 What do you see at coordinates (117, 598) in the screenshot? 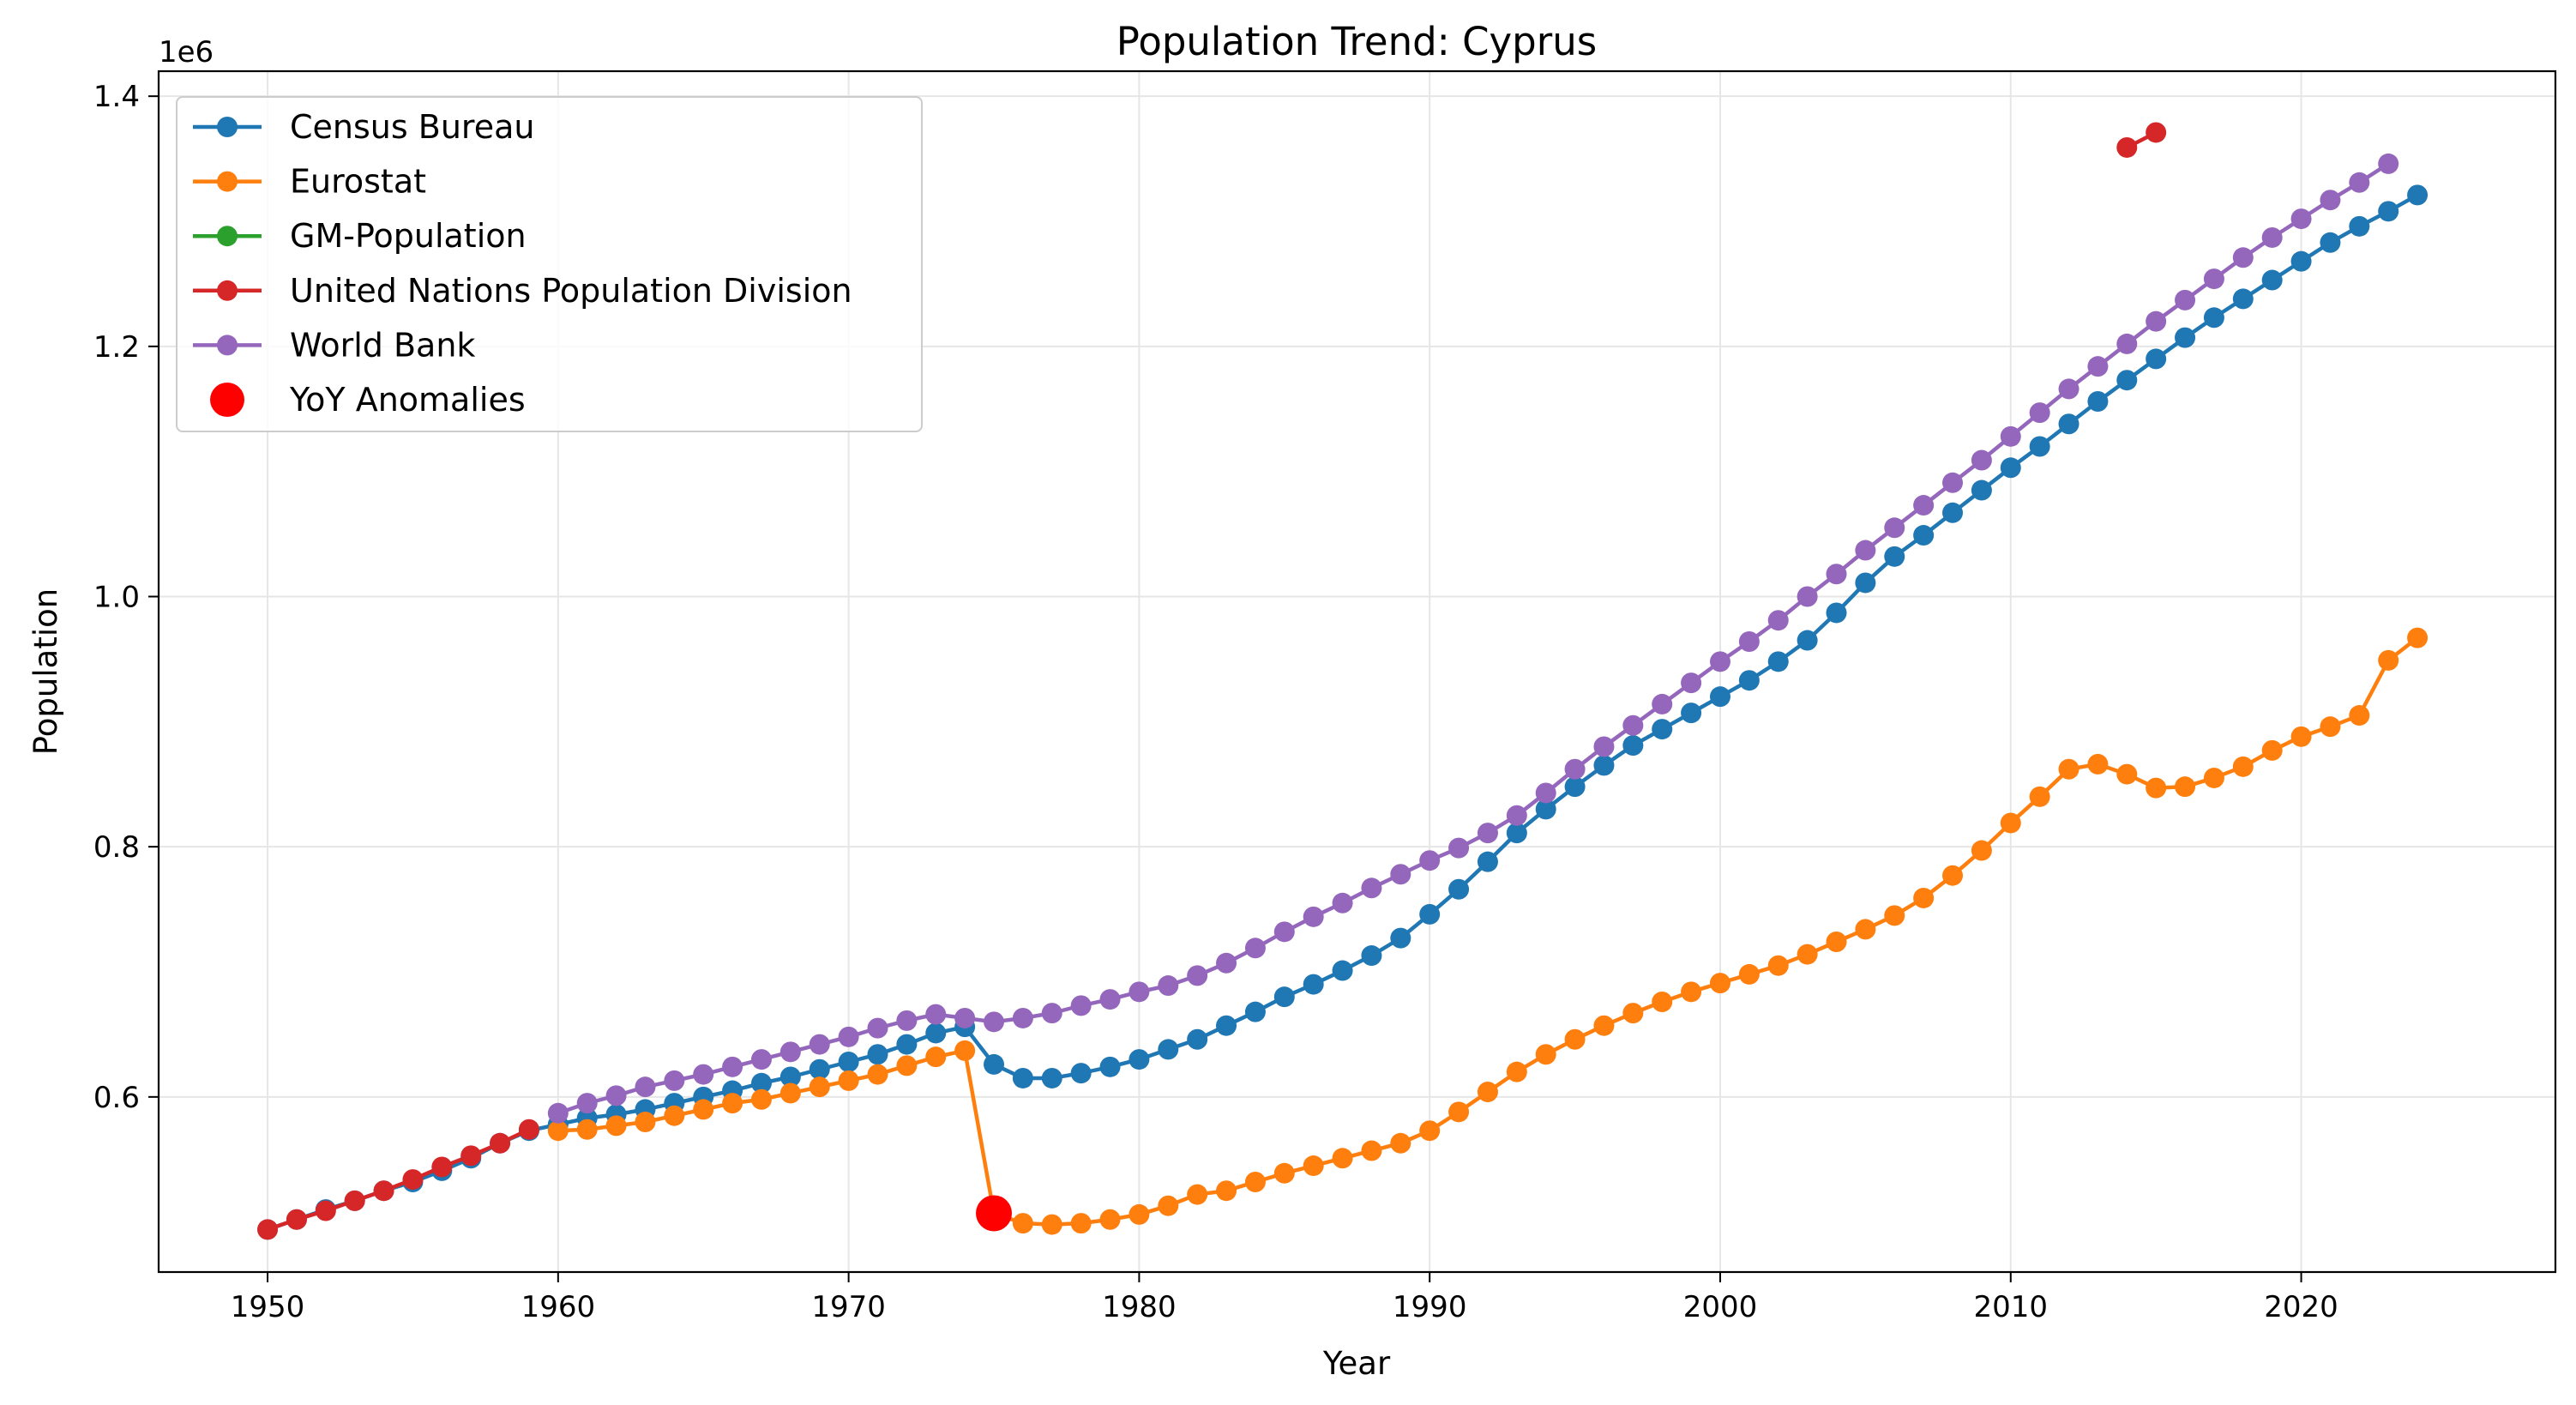
I see `y-tick-label: 1.0` at bounding box center [117, 598].